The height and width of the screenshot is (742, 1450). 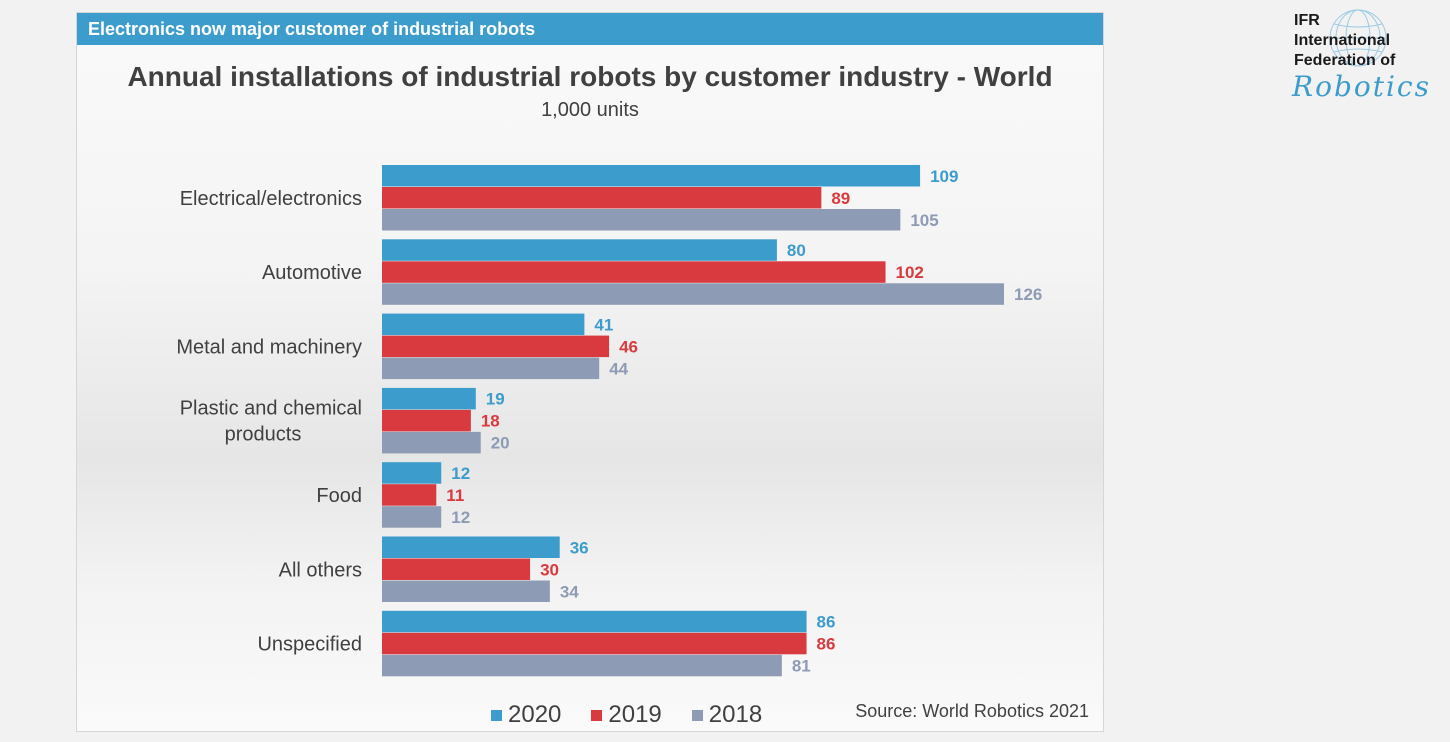 What do you see at coordinates (603, 324) in the screenshot?
I see `data-label-2020: 41` at bounding box center [603, 324].